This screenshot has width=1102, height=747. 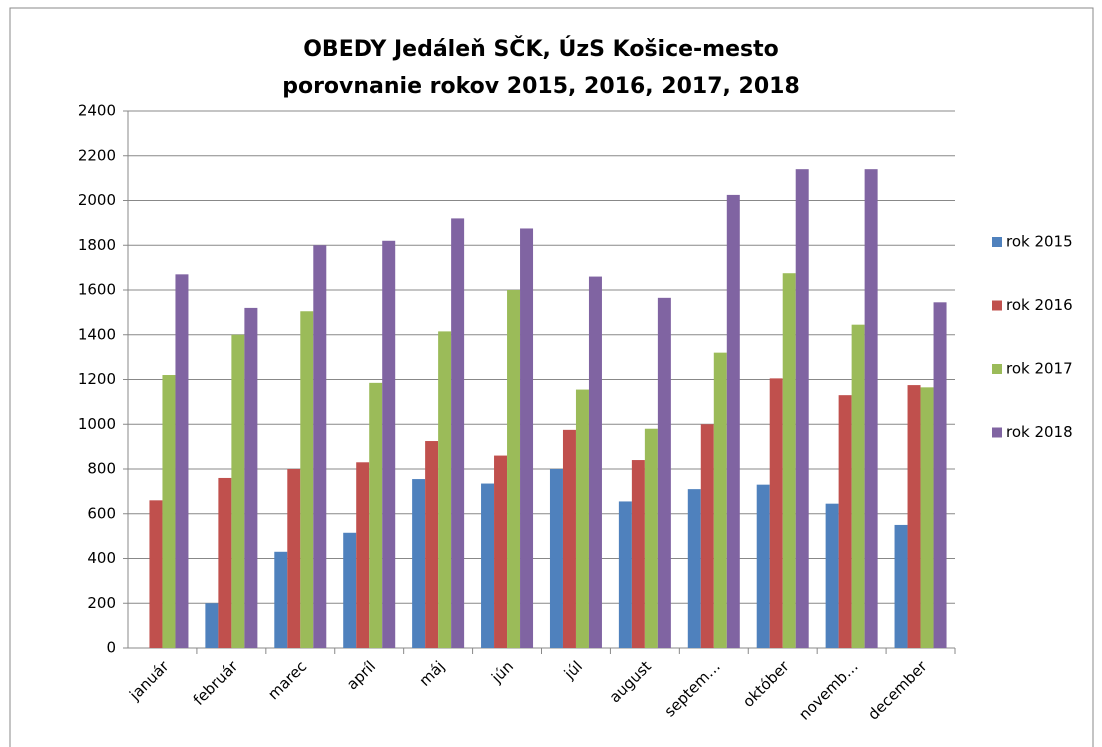 I want to click on y-tick-label: 0, so click(x=111, y=648).